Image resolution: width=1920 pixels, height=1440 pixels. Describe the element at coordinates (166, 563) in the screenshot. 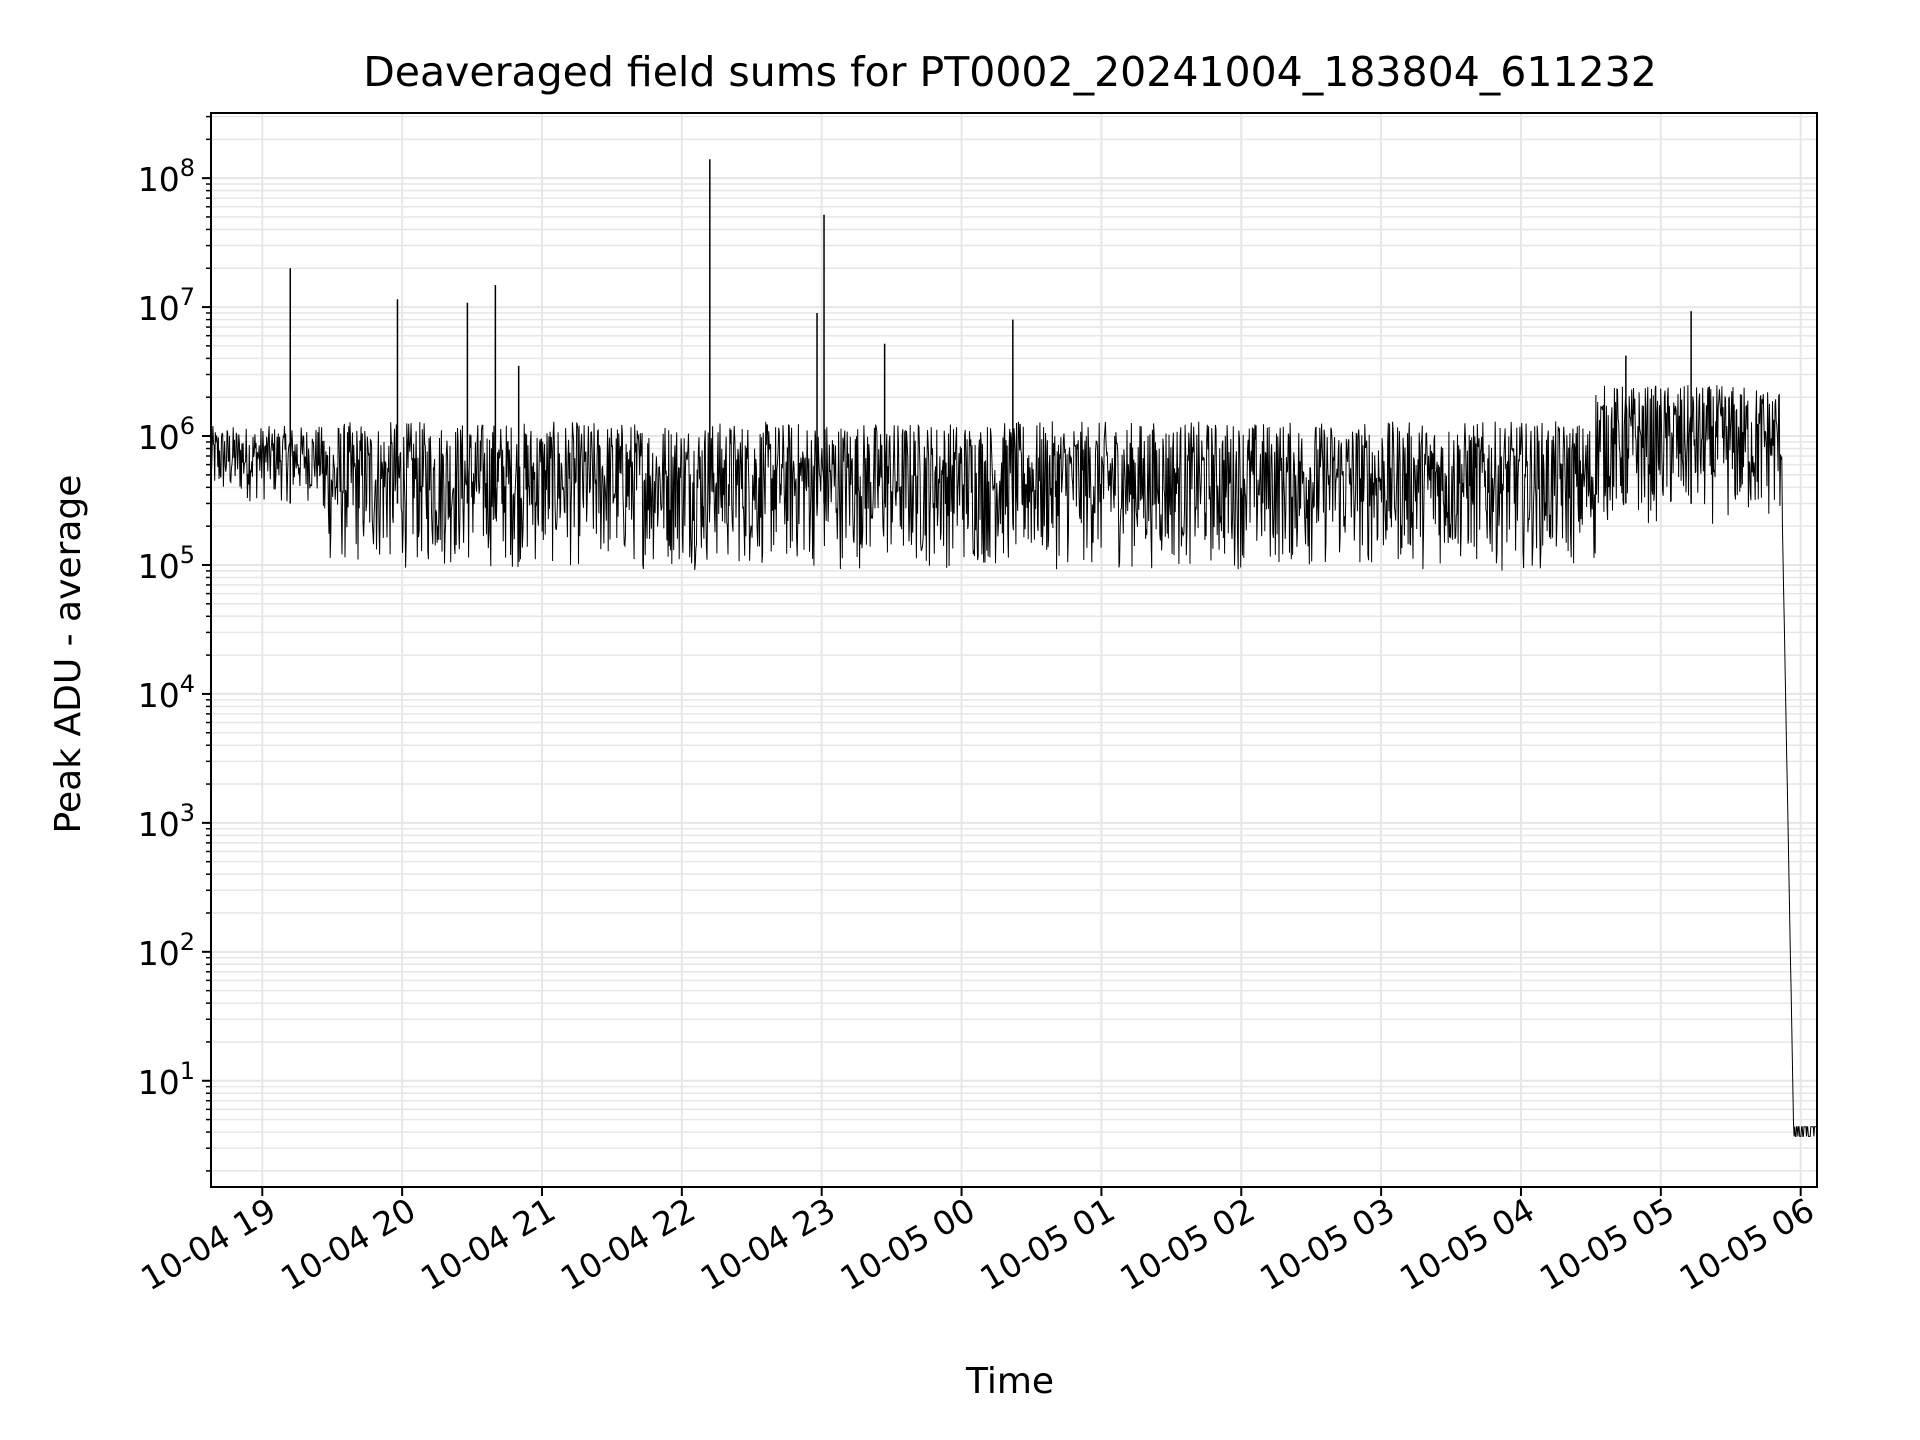

I see `y-tick-label: 10⁵` at that location.